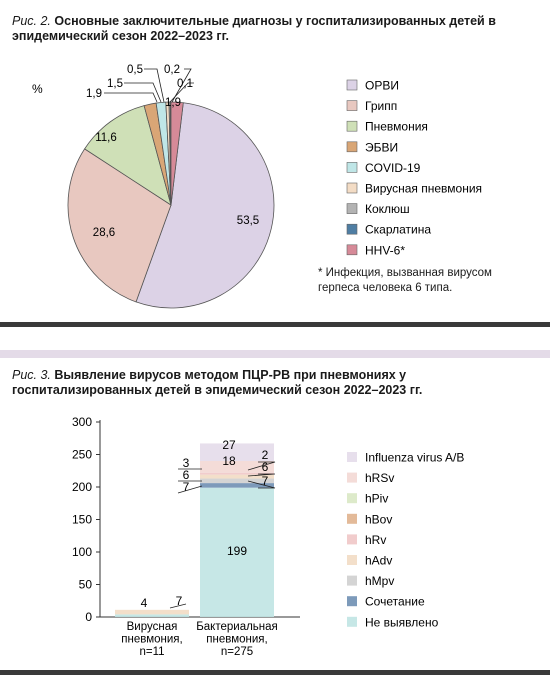 The height and width of the screenshot is (677, 550). What do you see at coordinates (385, 250) in the screenshot?
I see `pie-legend-label-9: HHV-6*` at bounding box center [385, 250].